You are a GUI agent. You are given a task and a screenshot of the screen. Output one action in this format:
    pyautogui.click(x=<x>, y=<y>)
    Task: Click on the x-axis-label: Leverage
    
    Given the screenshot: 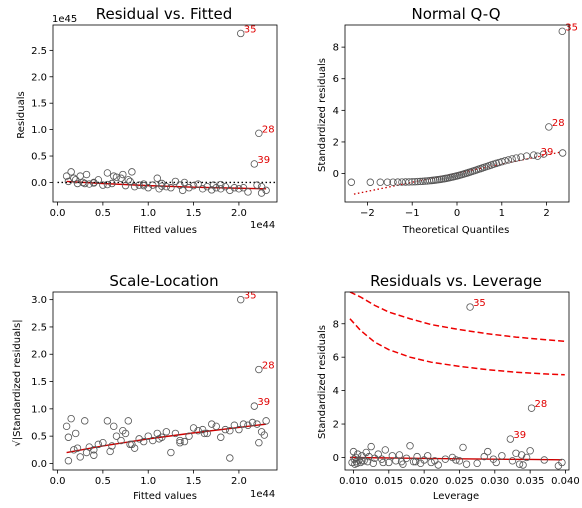 What is the action you would take?
    pyautogui.click(x=456, y=496)
    